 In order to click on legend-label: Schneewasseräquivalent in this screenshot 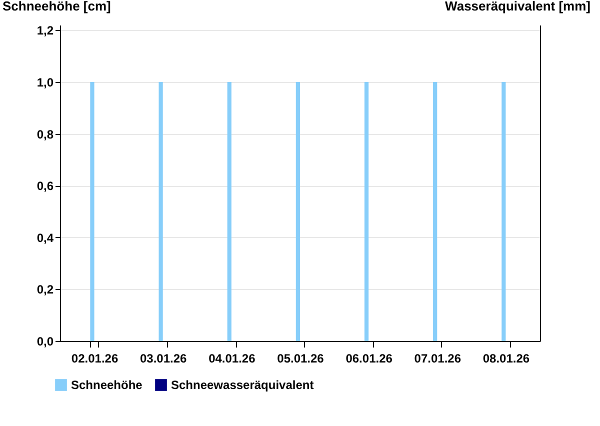, I will do `click(242, 385)`.